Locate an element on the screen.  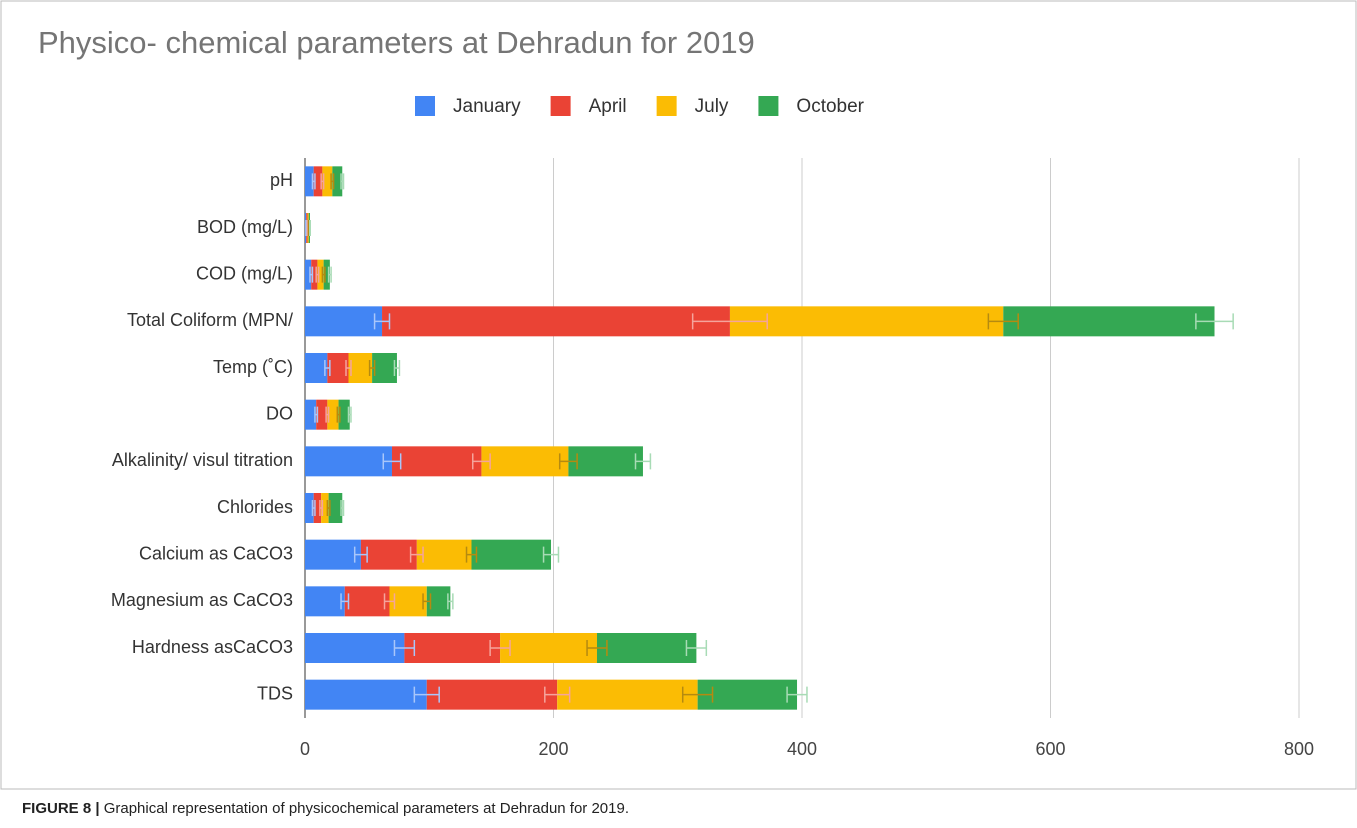
y-tick-label: Total Coliform (MPN/ is located at coordinates (210, 320).